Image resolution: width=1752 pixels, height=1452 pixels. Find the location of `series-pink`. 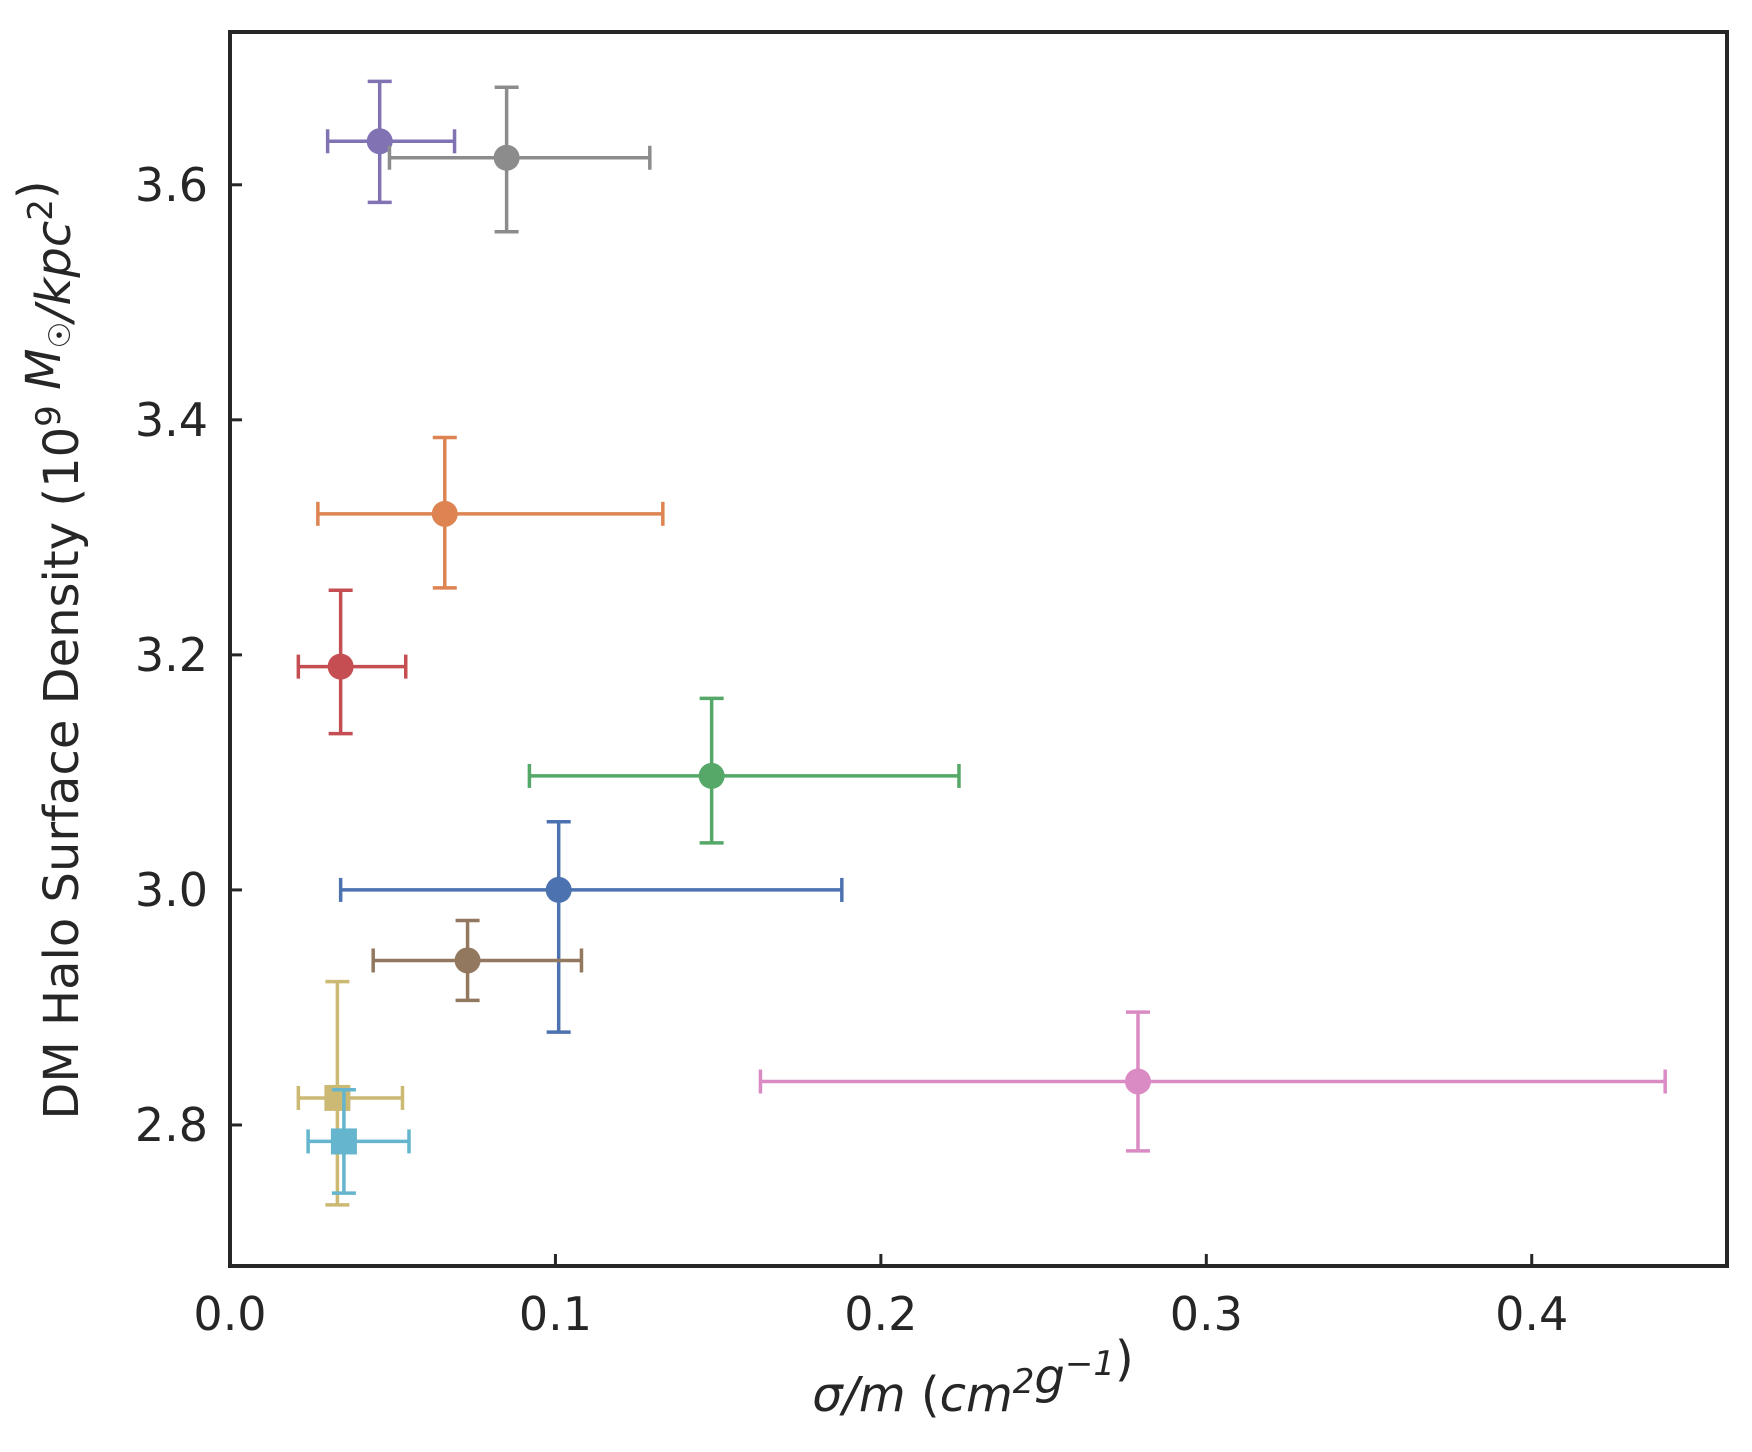

series-pink is located at coordinates (1212, 1081).